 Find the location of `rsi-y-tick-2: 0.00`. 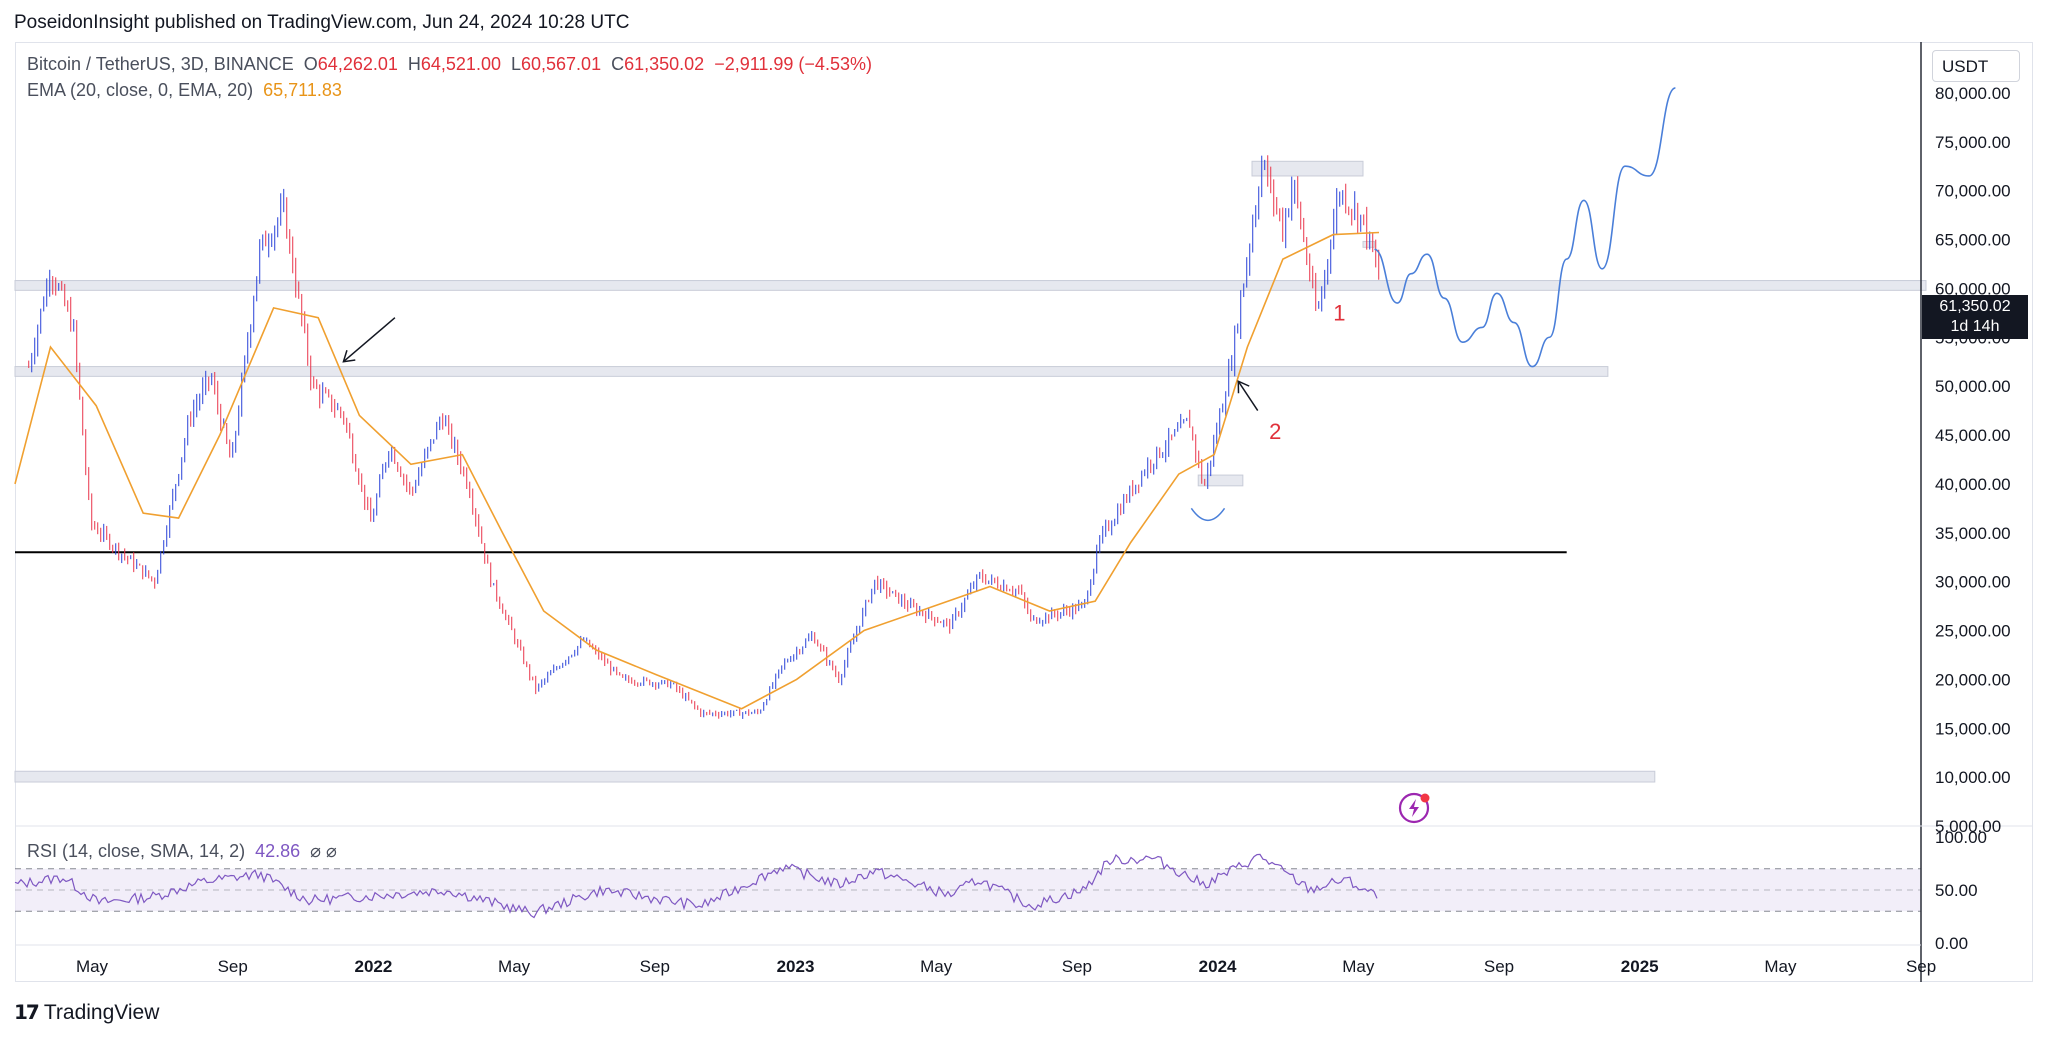

rsi-y-tick-2: 0.00 is located at coordinates (1951, 943).